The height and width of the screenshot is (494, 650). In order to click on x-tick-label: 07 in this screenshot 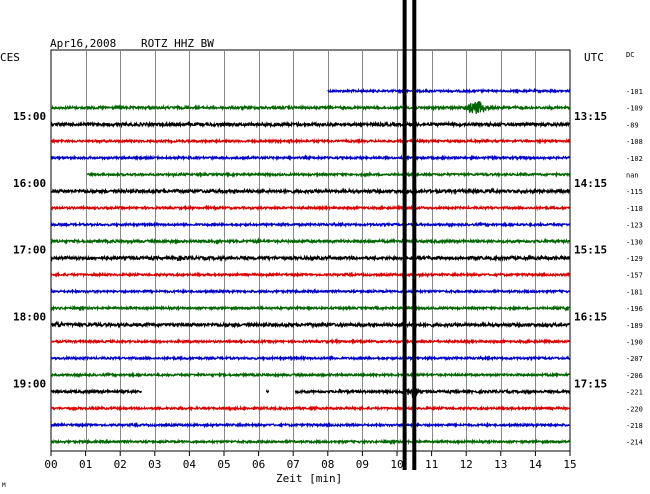, I will do `click(293, 464)`.